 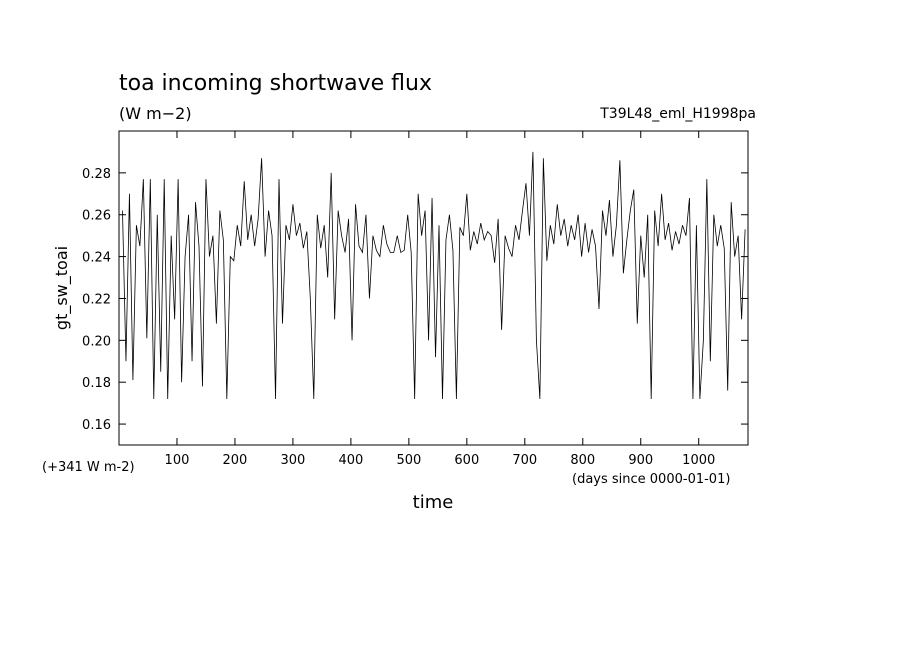 I want to click on x-axis-label: time, so click(x=433, y=502).